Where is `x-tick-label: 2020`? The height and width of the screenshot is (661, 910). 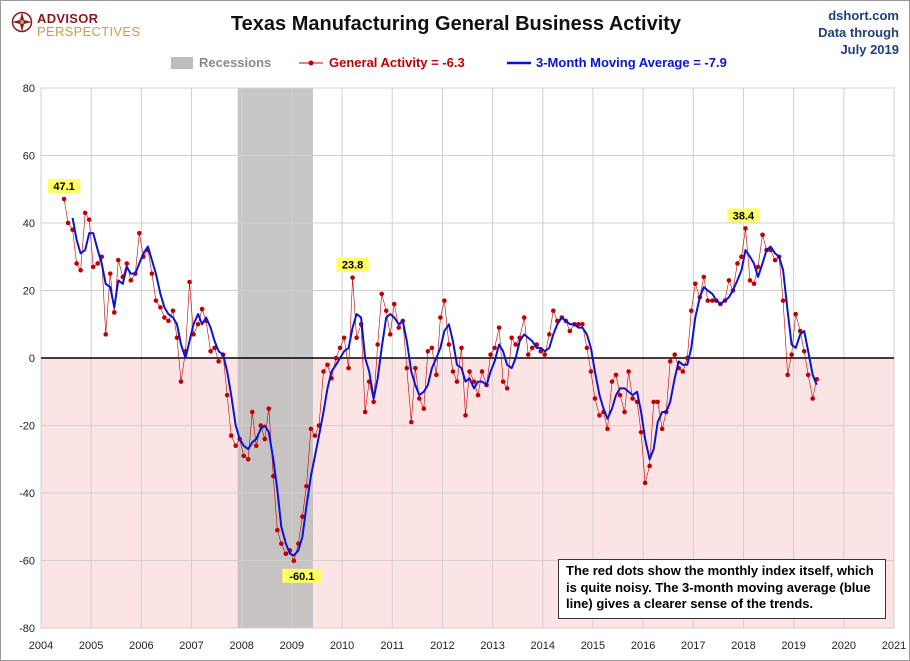
x-tick-label: 2020 is located at coordinates (844, 646).